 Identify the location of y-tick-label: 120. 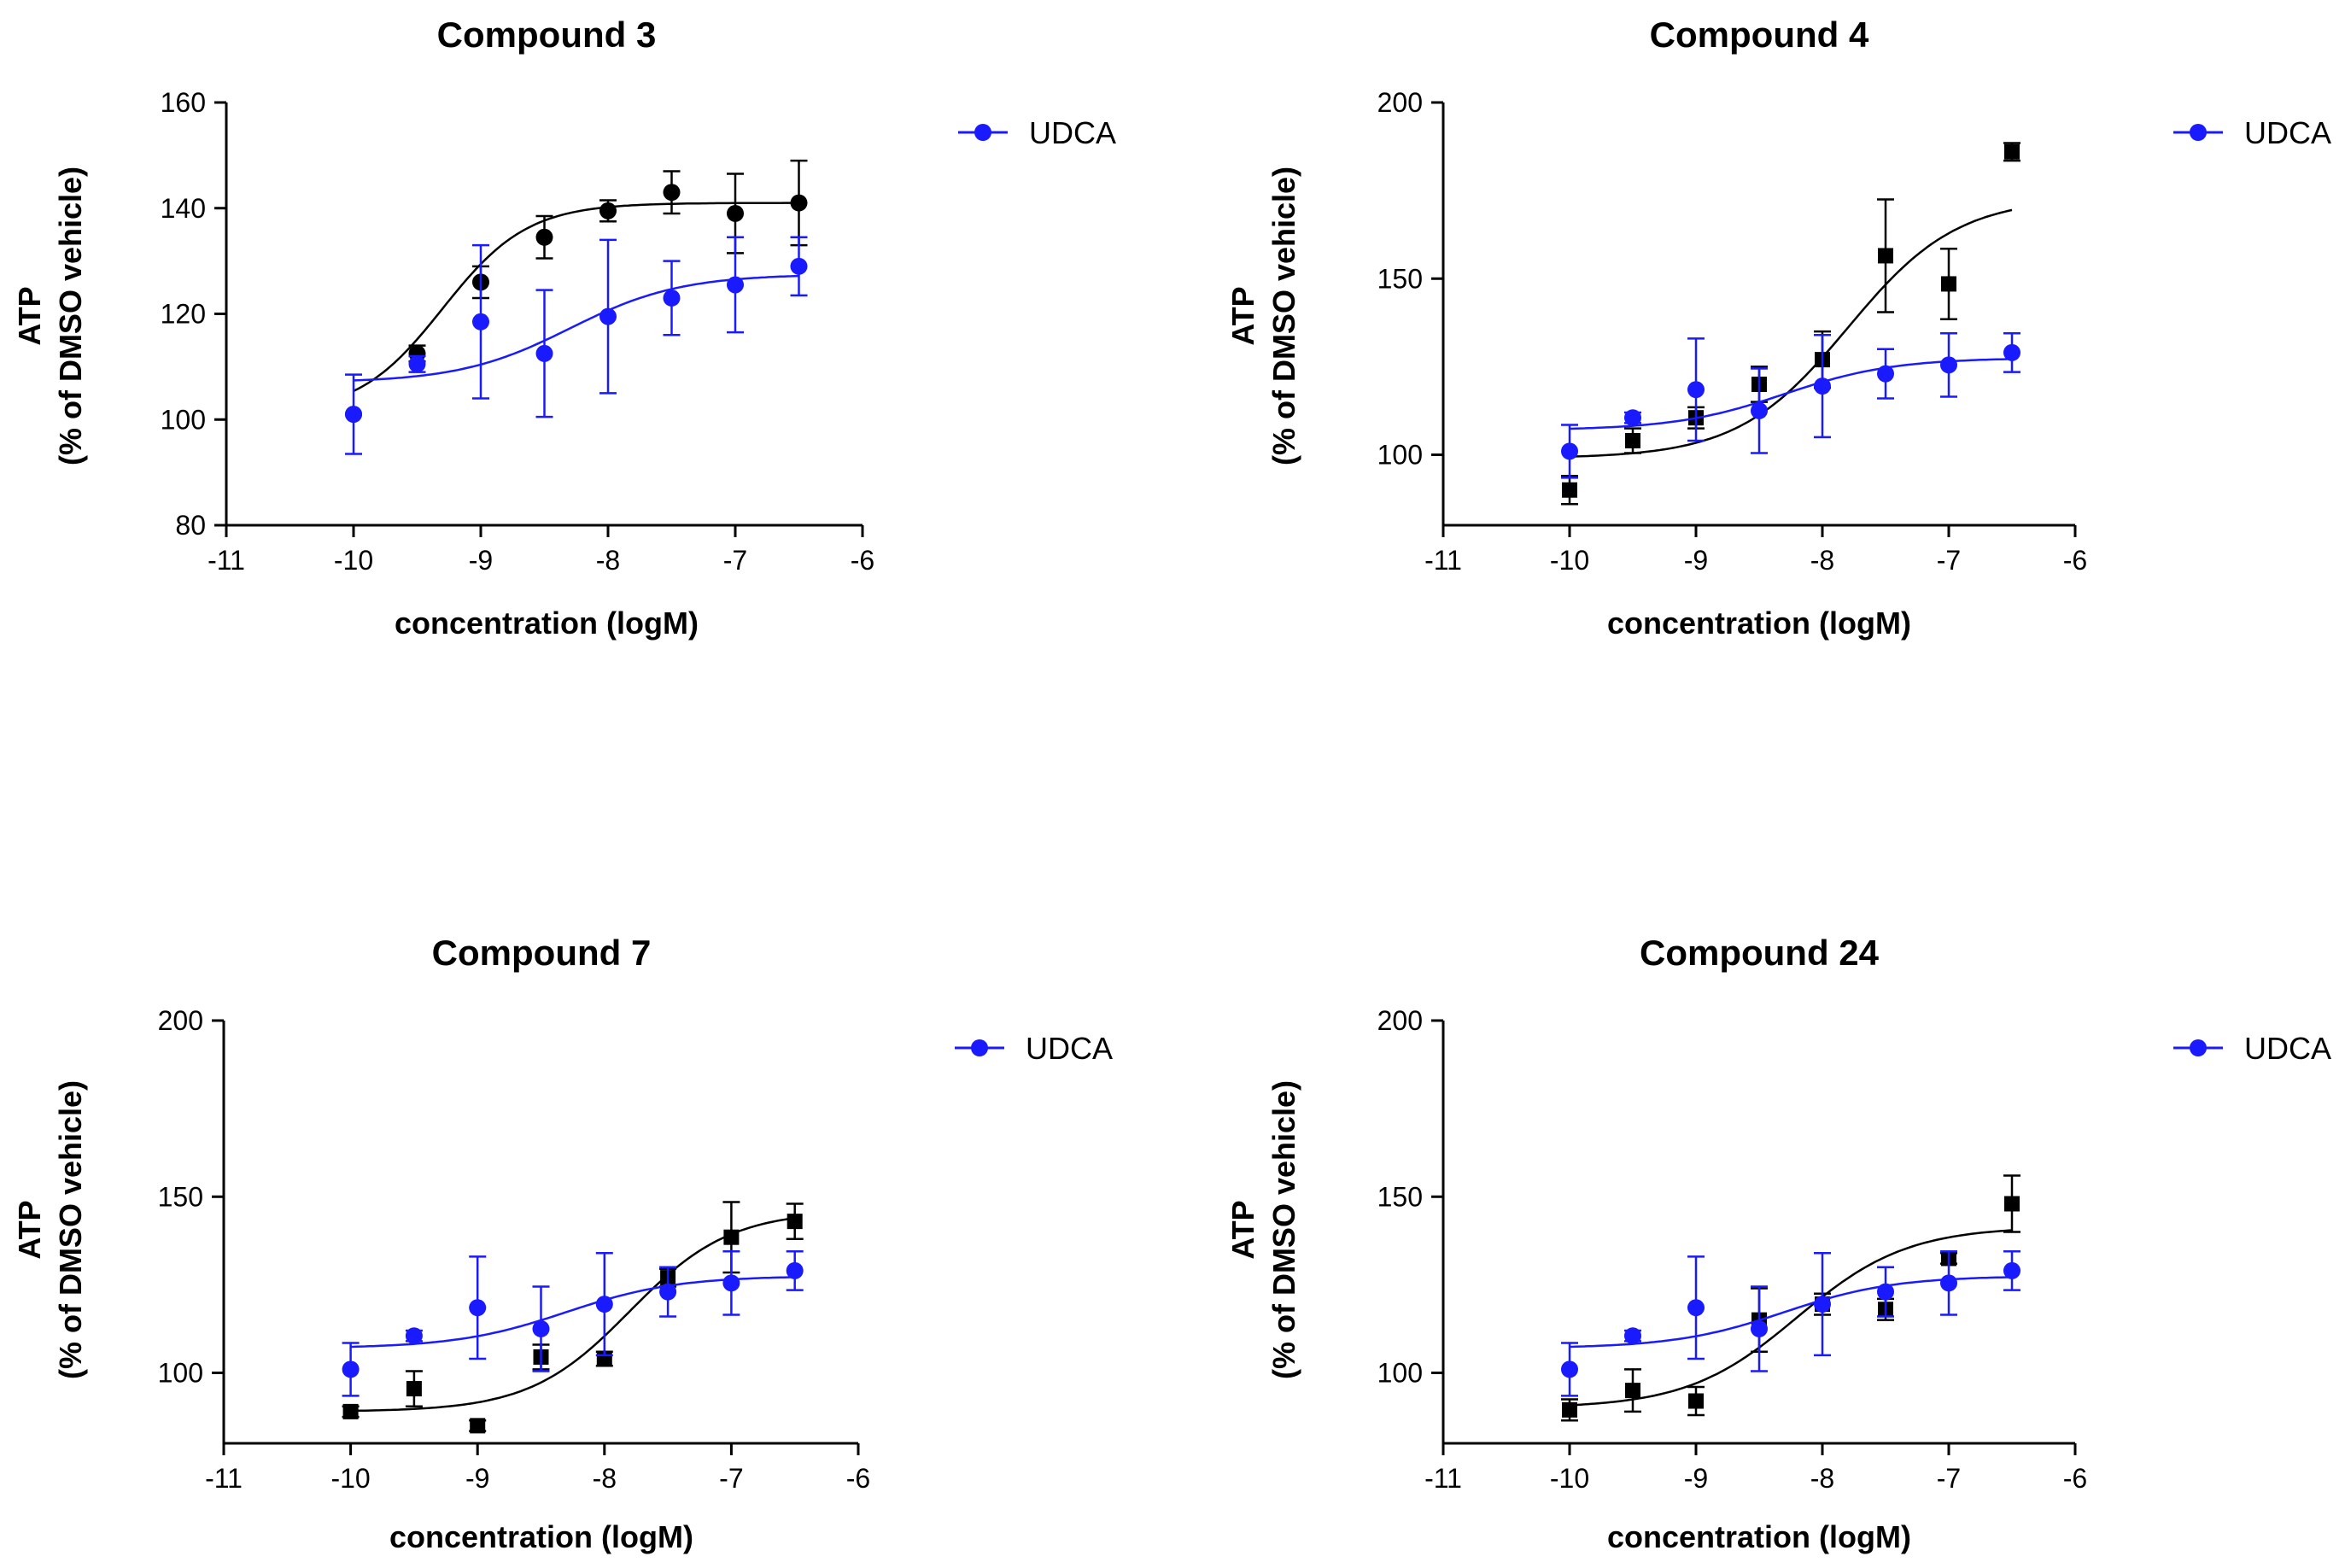
(183, 314).